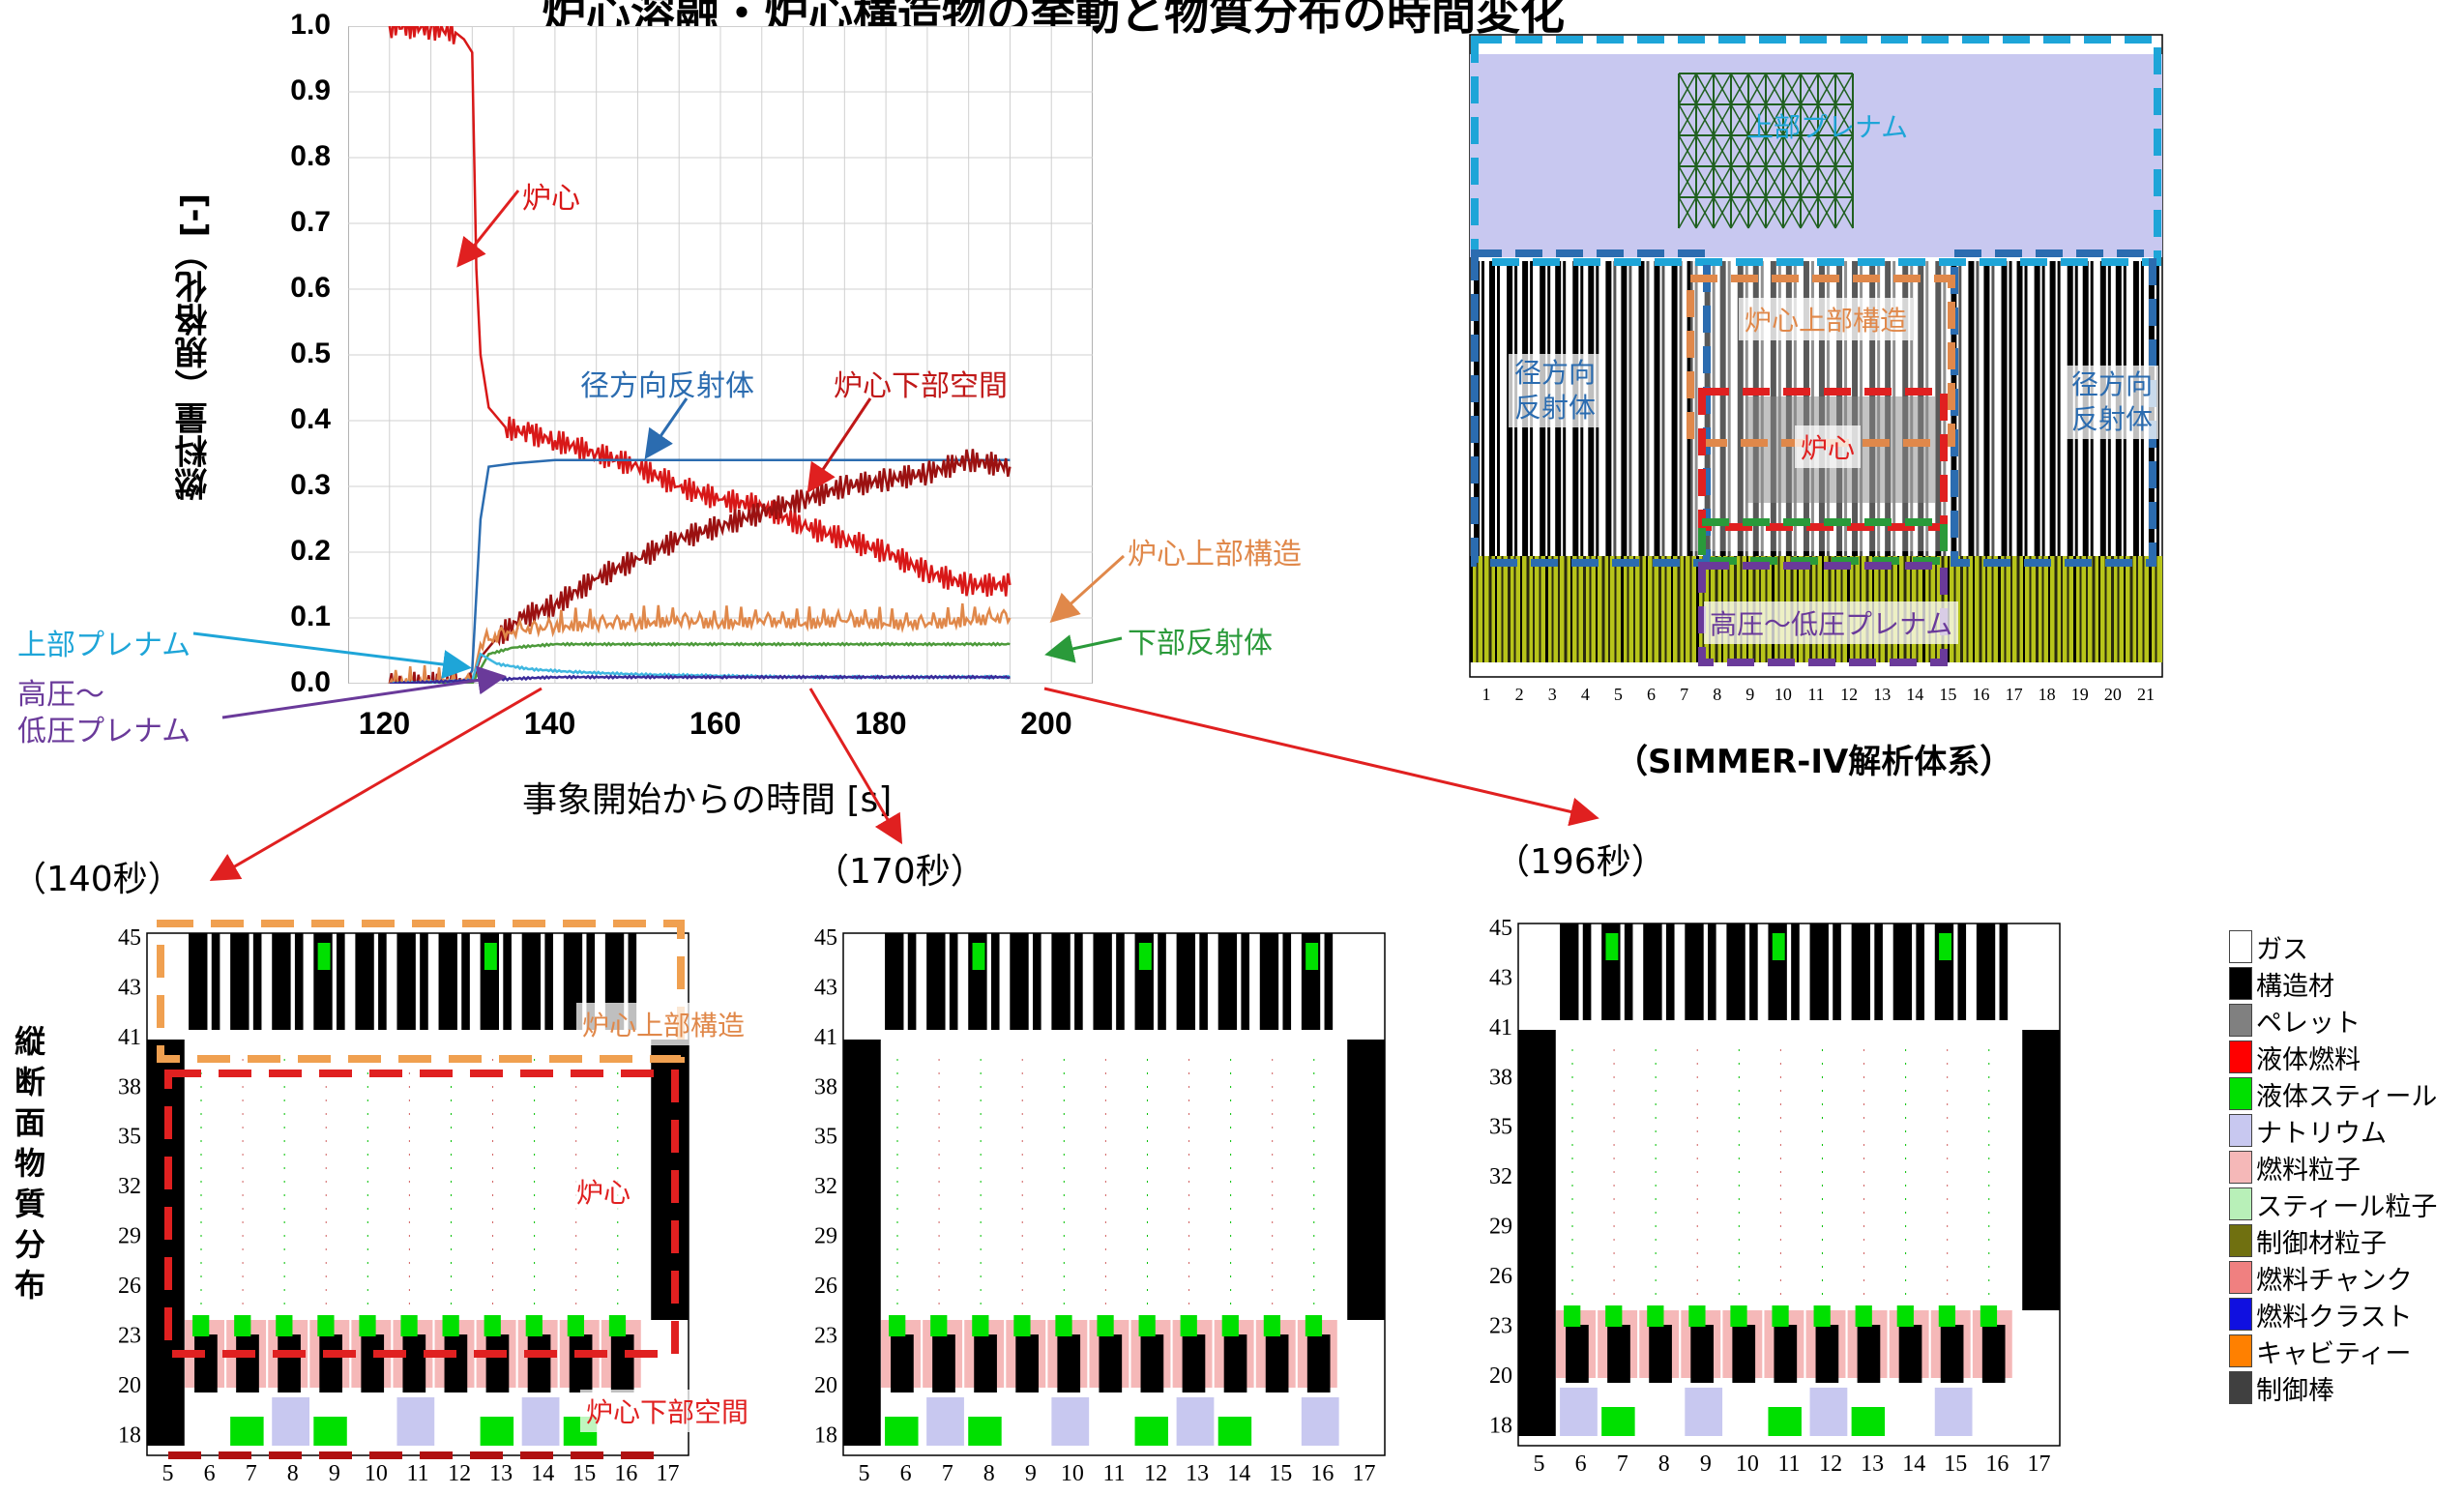  What do you see at coordinates (2309, 1059) in the screenshot?
I see `legend-label: 液体燃料` at bounding box center [2309, 1059].